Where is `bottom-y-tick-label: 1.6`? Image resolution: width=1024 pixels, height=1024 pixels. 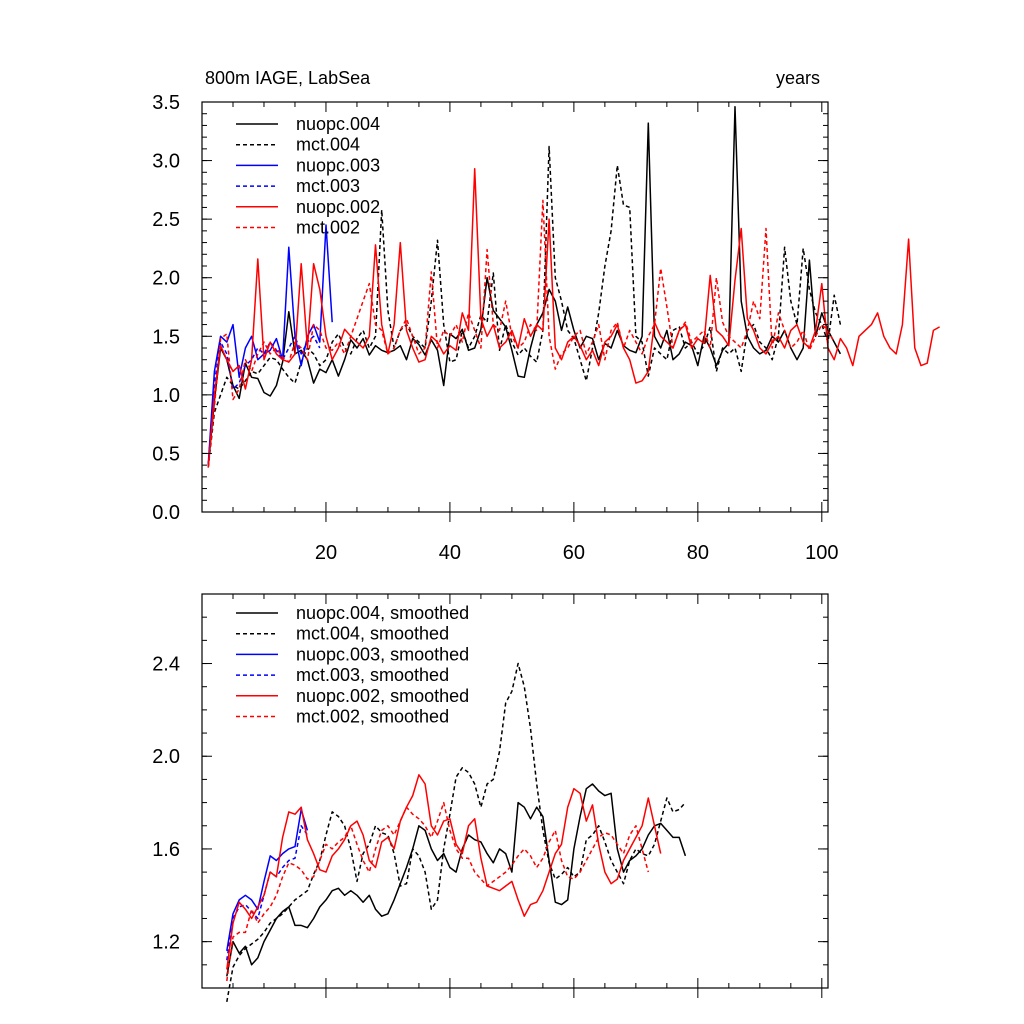
bottom-y-tick-label: 1.6 is located at coordinates (166, 850).